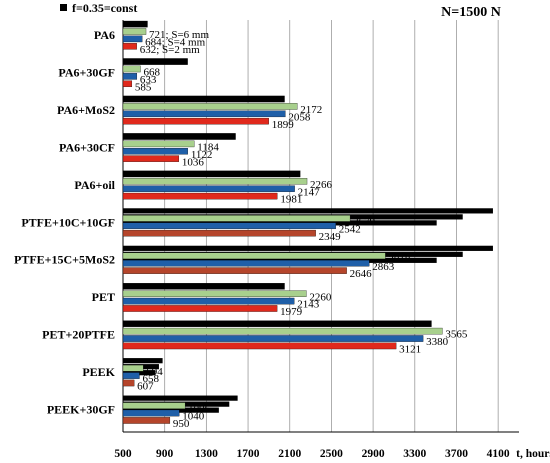 This screenshot has height=463, width=550. What do you see at coordinates (312, 454) in the screenshot?
I see `x-tick-labels: 500 900 1300 1700 2100 2500 2900 3300 3700 4100` at bounding box center [312, 454].